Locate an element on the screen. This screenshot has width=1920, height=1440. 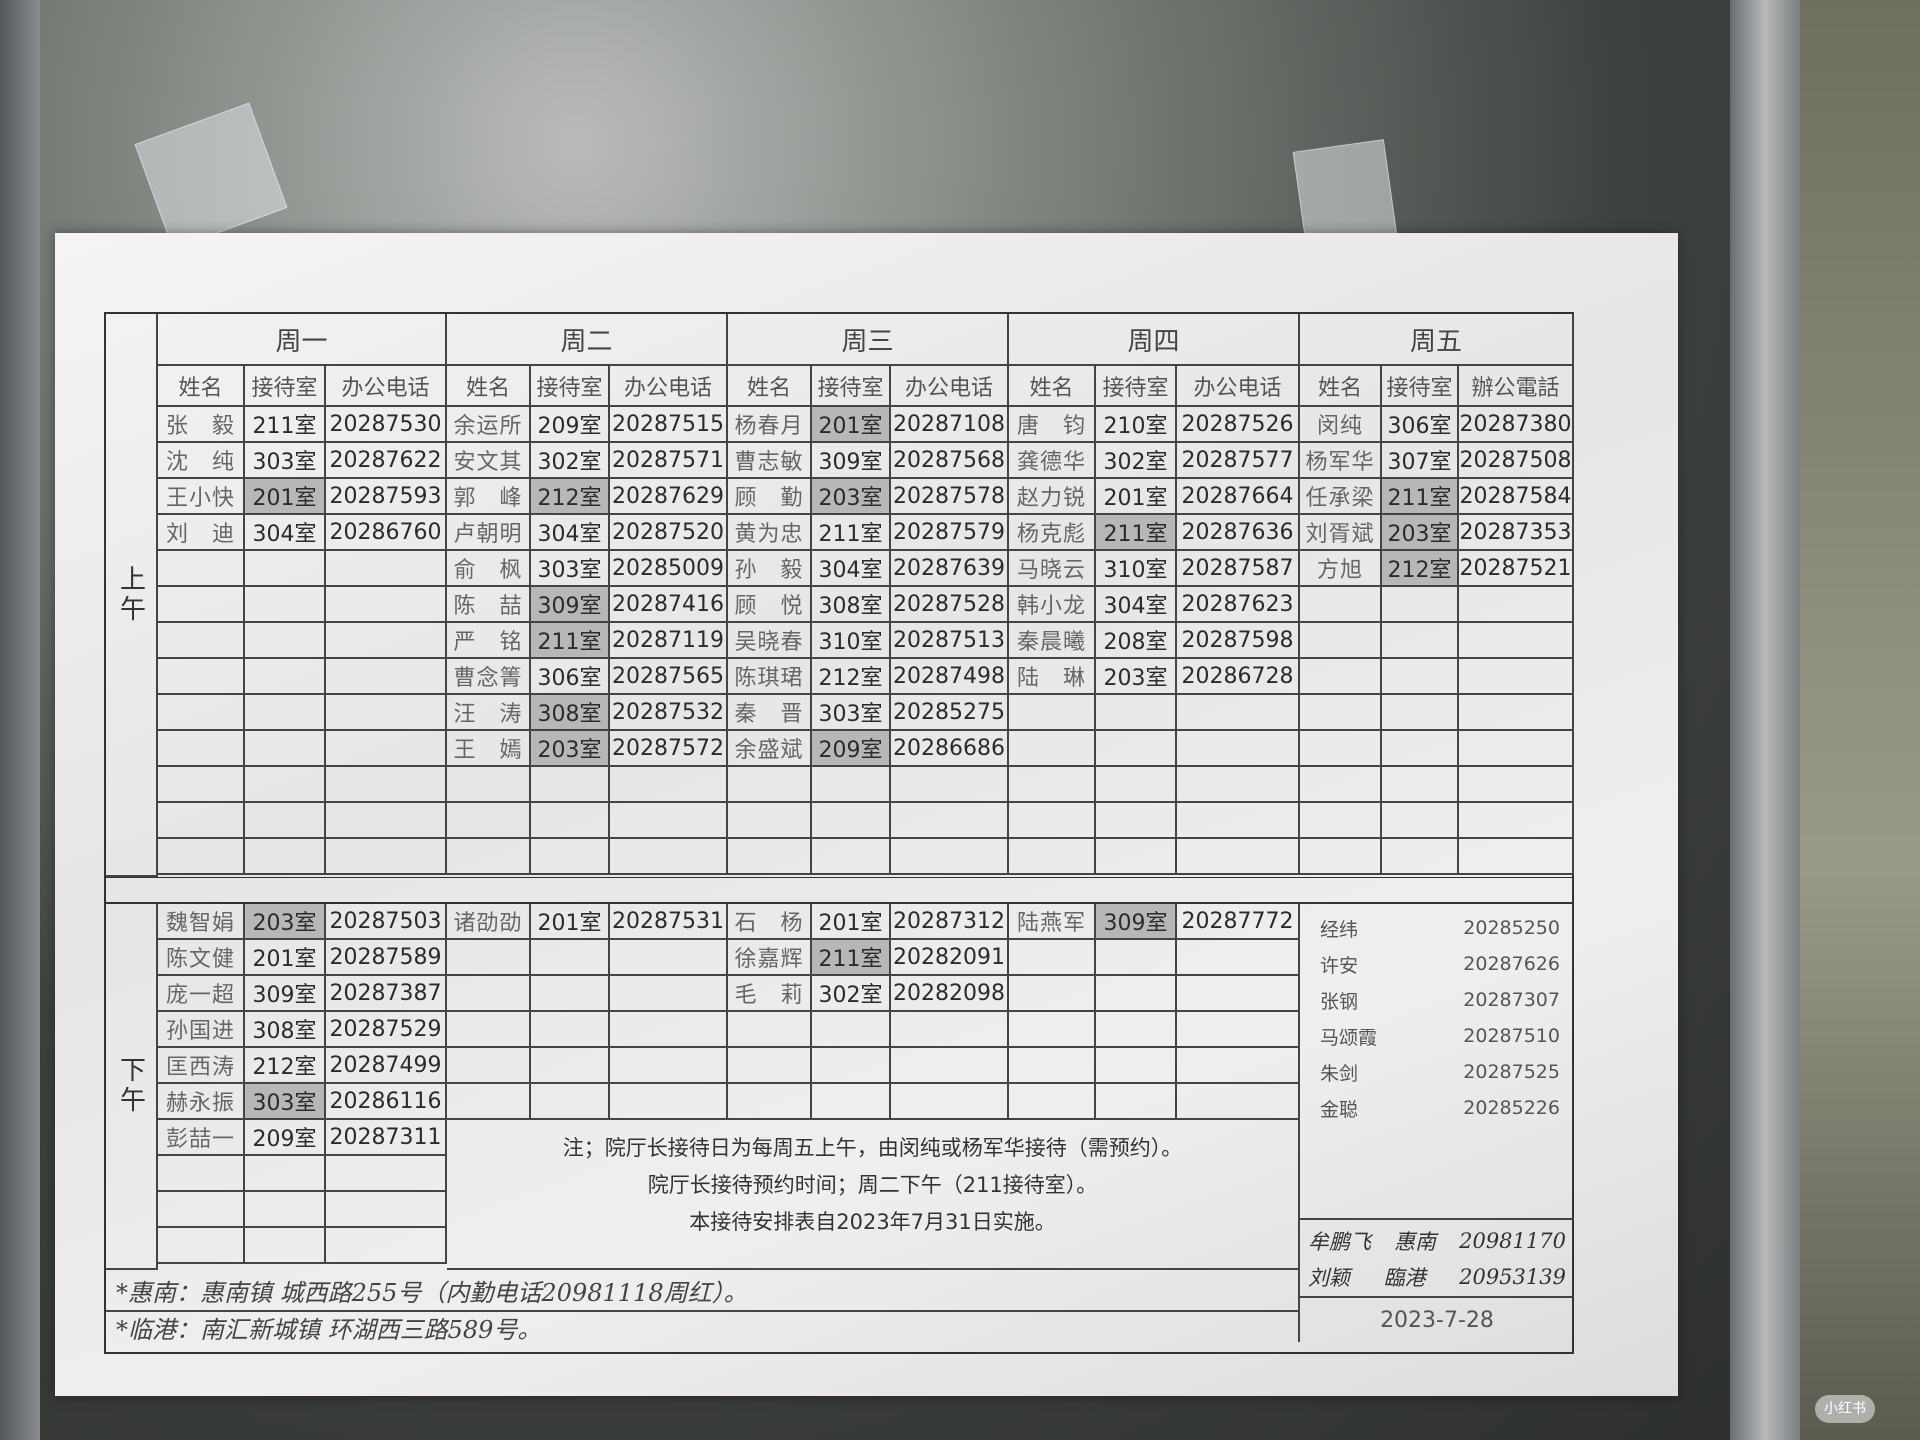
period-label-am: 上午 is located at coordinates (132, 595).